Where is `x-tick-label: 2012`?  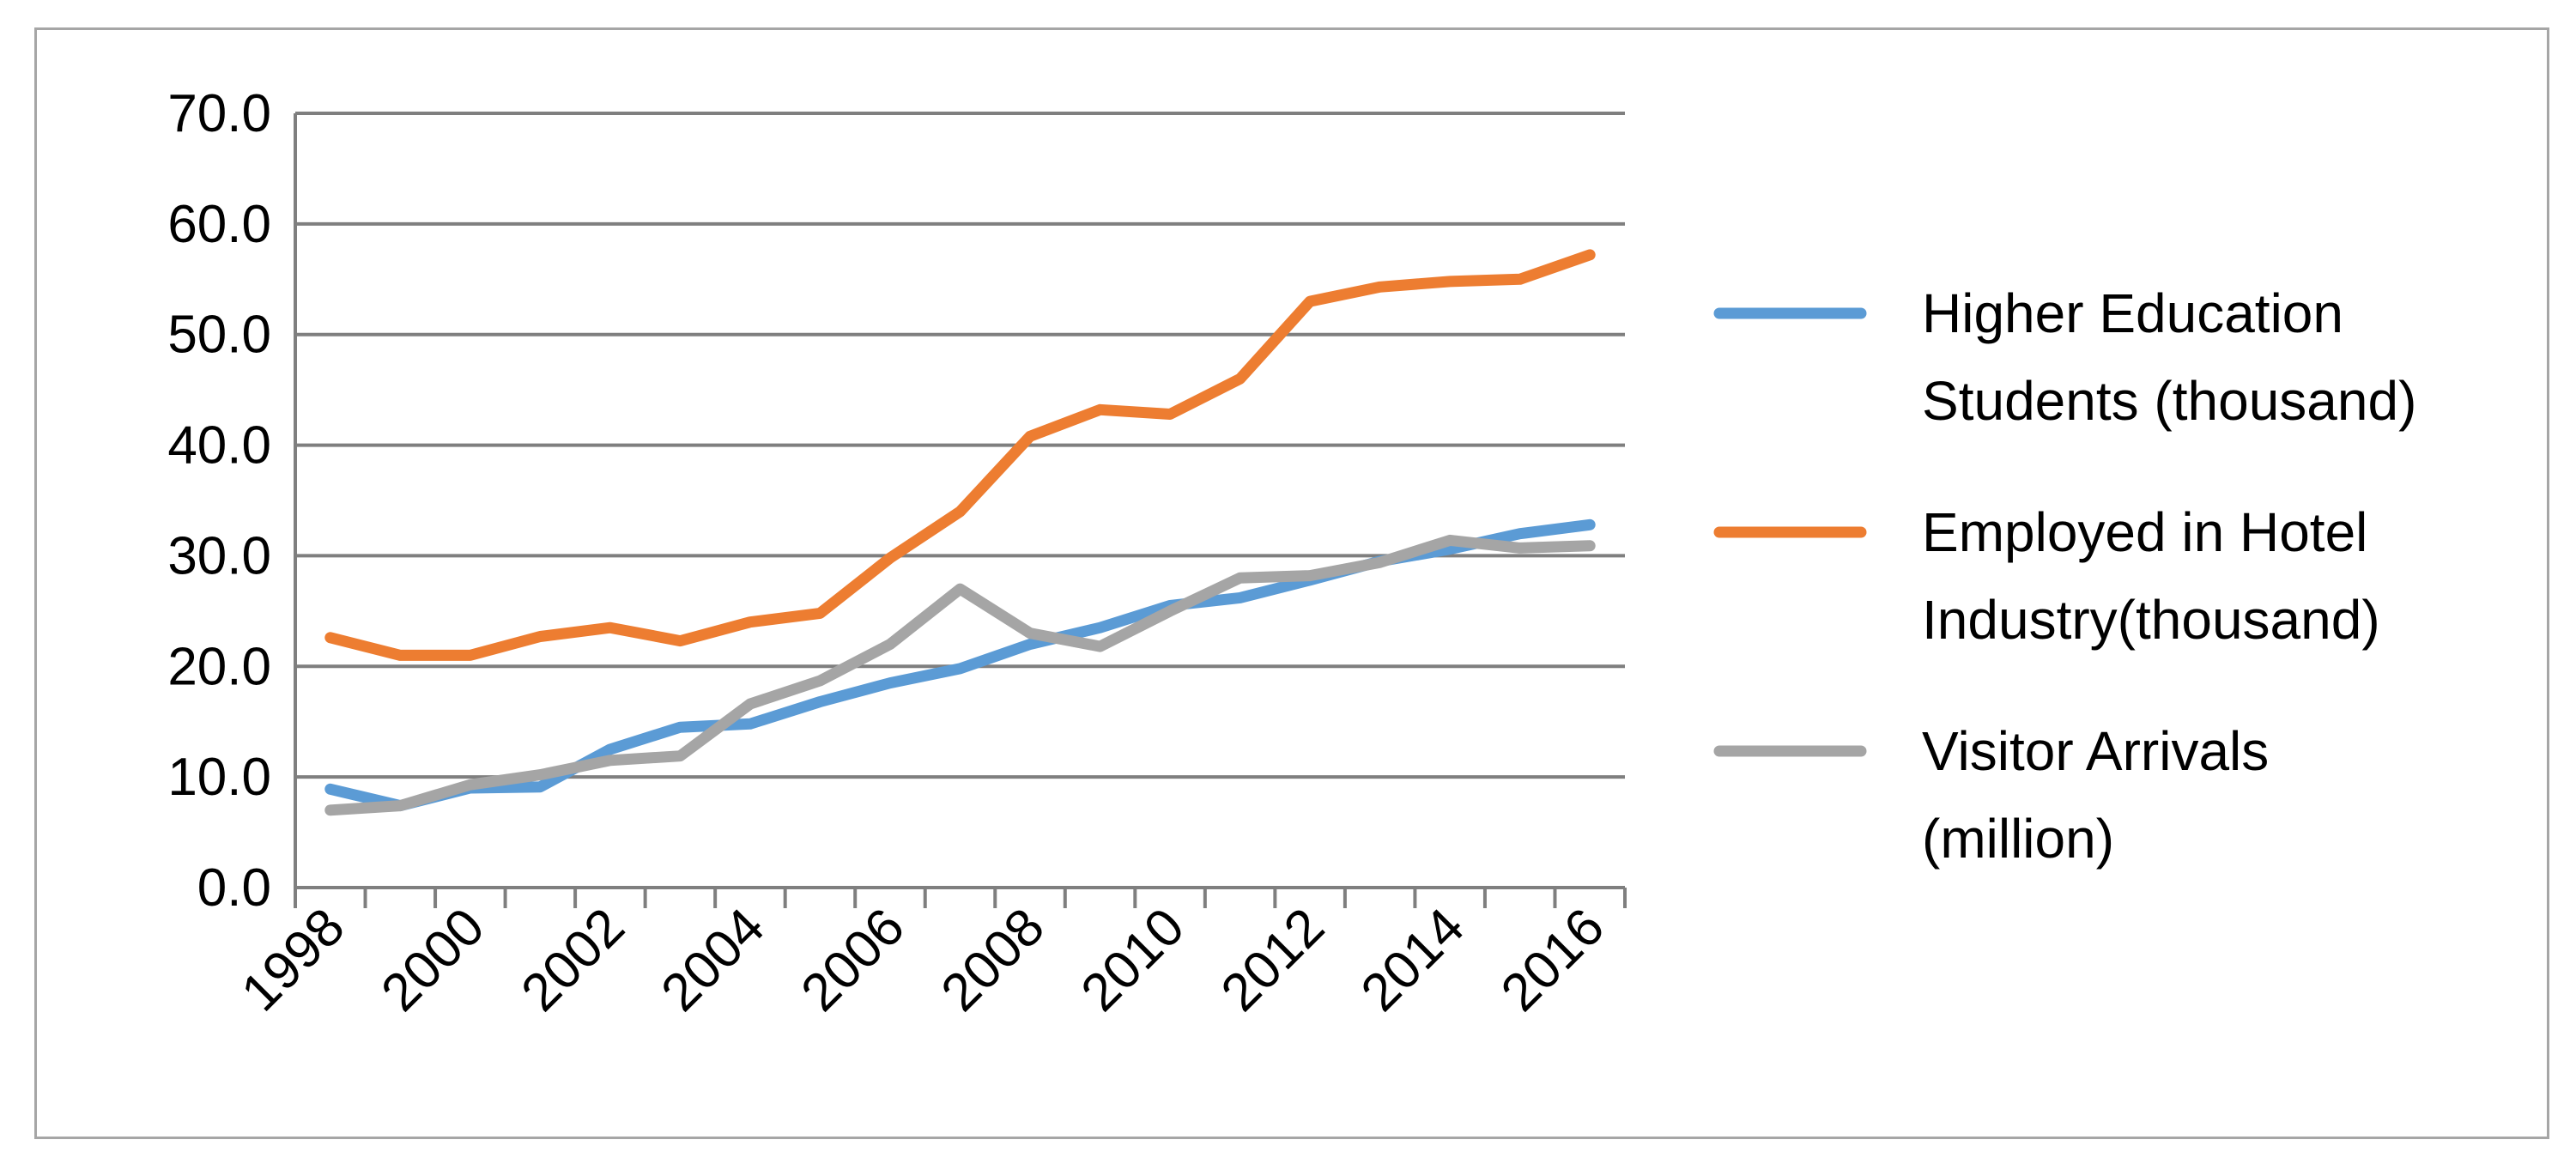
x-tick-label: 2012 is located at coordinates (1273, 960).